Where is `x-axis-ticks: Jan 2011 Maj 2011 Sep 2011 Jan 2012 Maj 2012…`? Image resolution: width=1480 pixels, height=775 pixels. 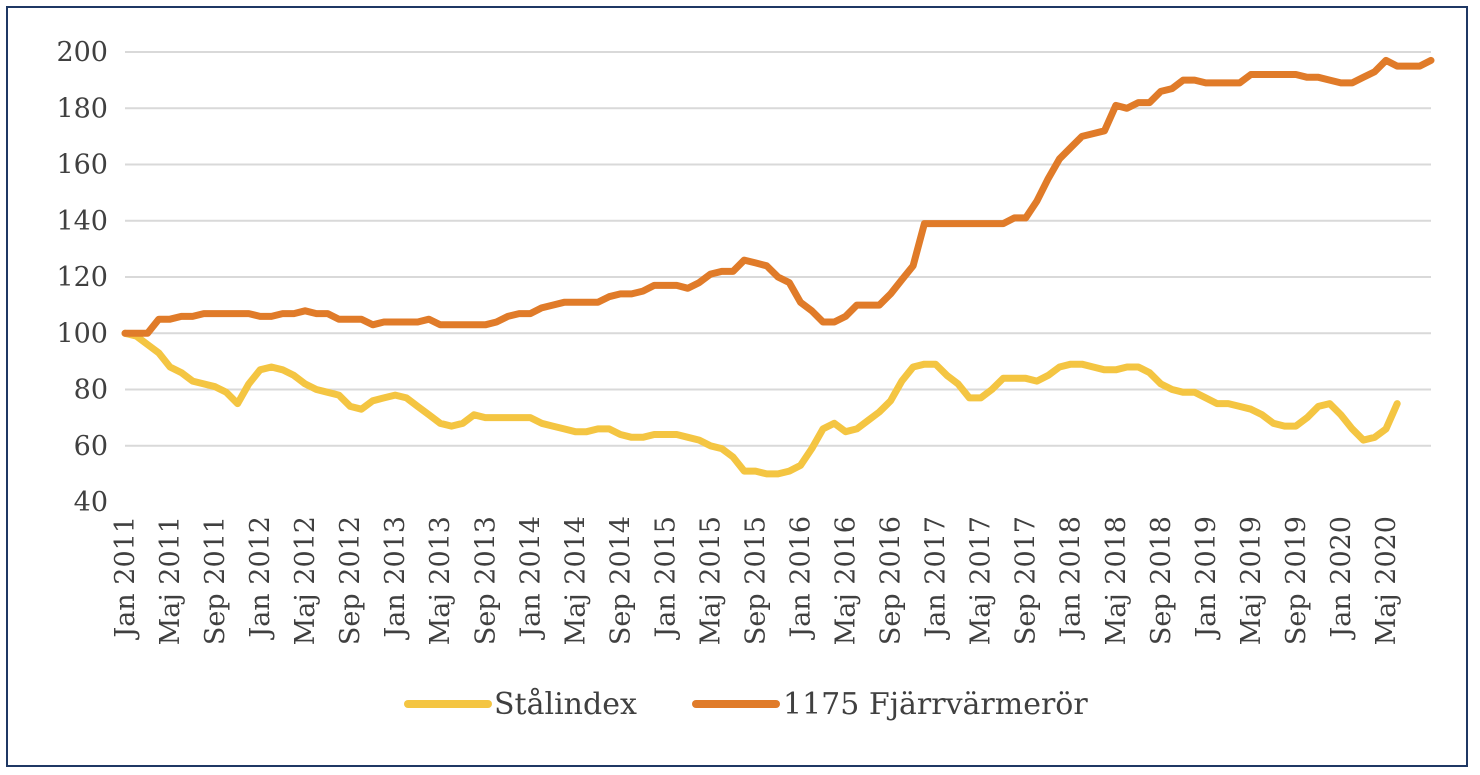
x-axis-ticks: Jan 2011 Maj 2011 Sep 2011 Jan 2012 Maj 2012… is located at coordinates (756, 580).